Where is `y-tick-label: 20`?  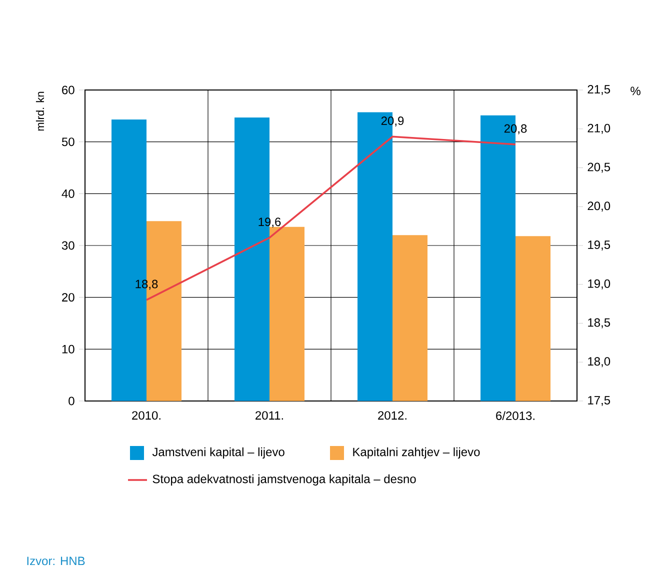 y-tick-label: 20 is located at coordinates (68, 297).